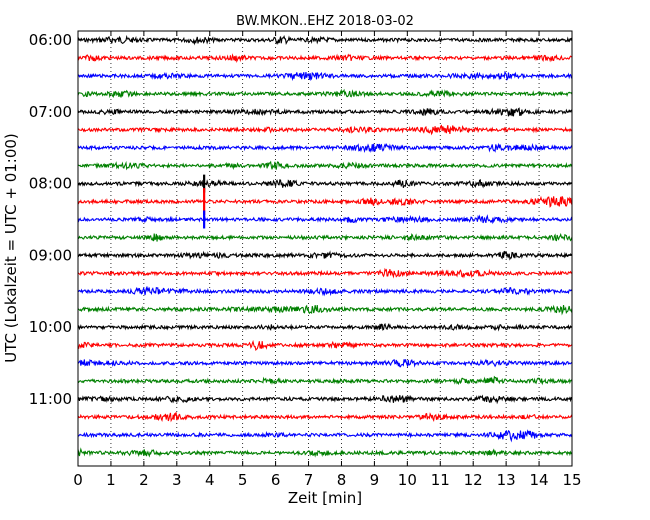  What do you see at coordinates (144, 480) in the screenshot?
I see `x-tick-label: 2` at bounding box center [144, 480].